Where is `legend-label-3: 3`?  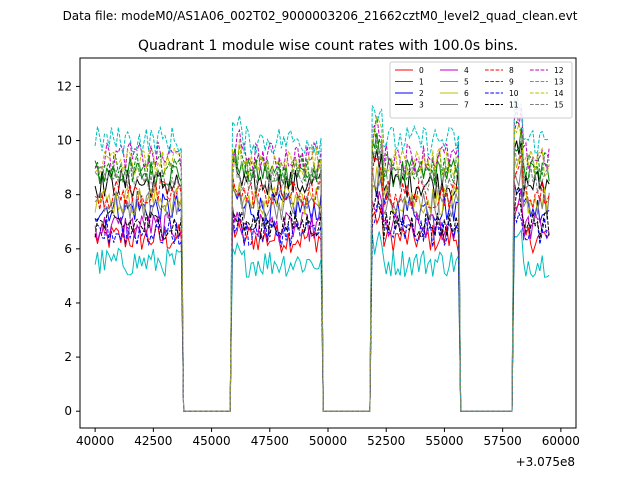 legend-label-3: 3 is located at coordinates (421, 105).